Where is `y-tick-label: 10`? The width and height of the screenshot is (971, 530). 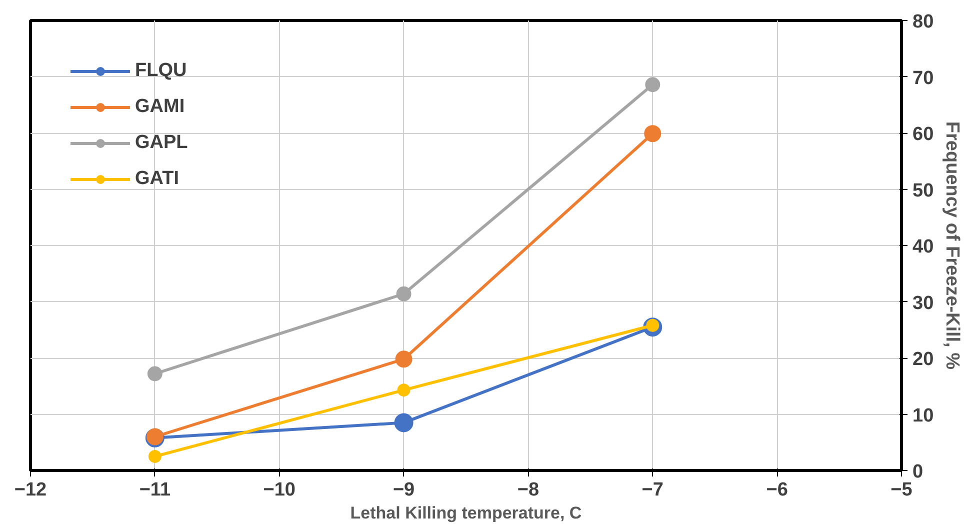
y-tick-label: 10 is located at coordinates (923, 415).